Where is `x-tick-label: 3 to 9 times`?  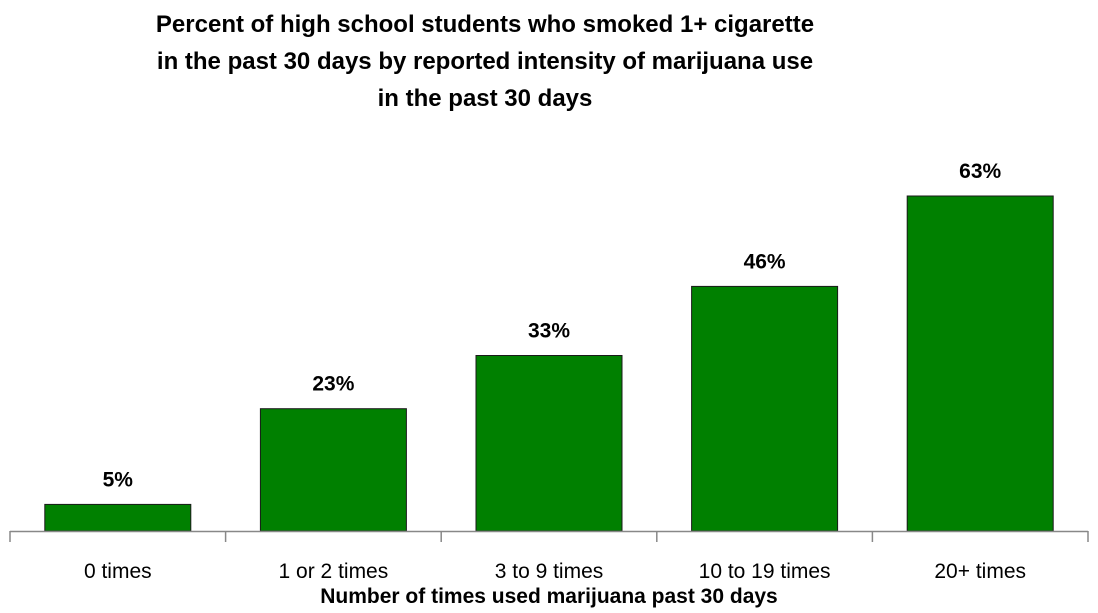 x-tick-label: 3 to 9 times is located at coordinates (549, 571).